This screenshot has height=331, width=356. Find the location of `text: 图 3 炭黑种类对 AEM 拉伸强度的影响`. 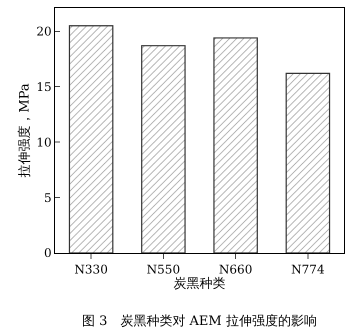

text: 图 3 炭黑种类对 AEM 拉伸强度的影响 is located at coordinates (199, 321).